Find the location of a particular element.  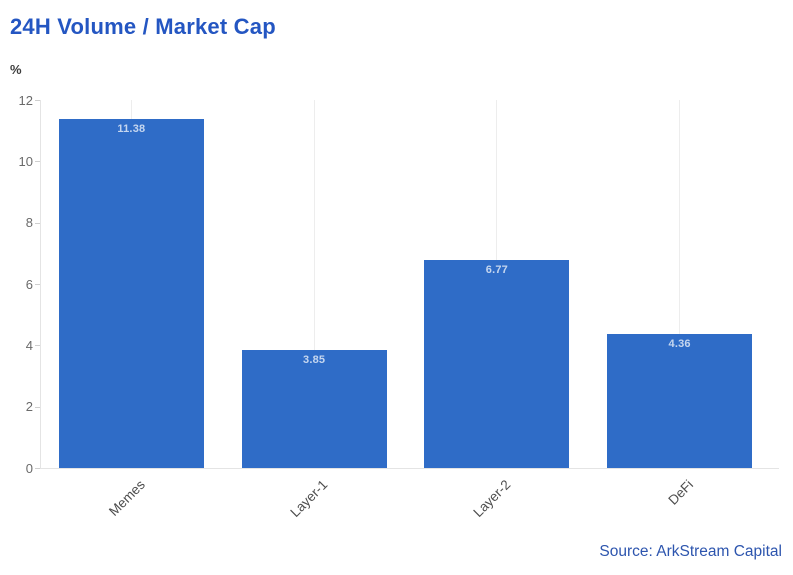

y-axis-unit-label: % is located at coordinates (16, 69).